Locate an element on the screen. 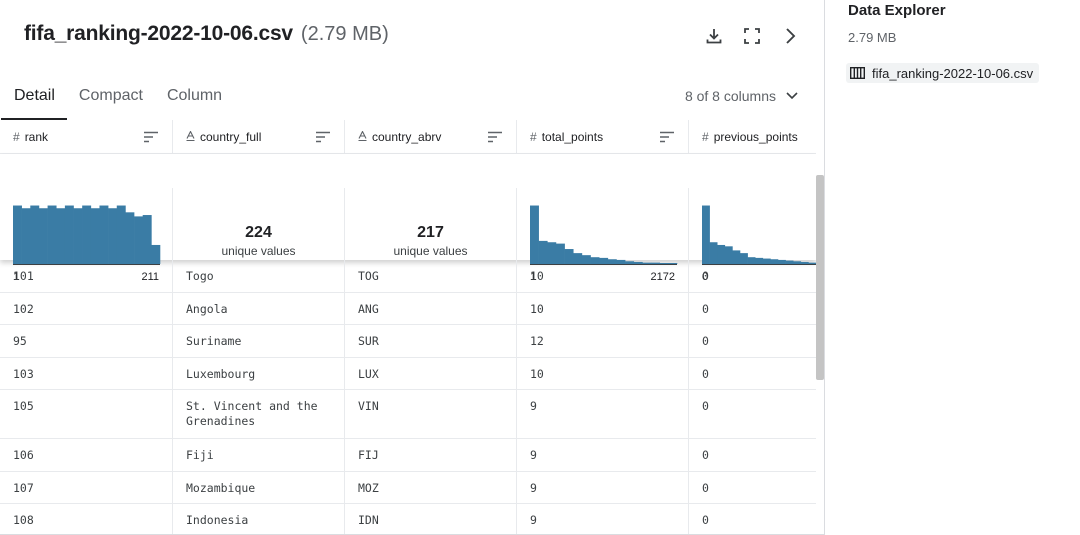 Image resolution: width=1080 pixels, height=535 pixels. file-size: (2.79 MB) is located at coordinates (344, 34).